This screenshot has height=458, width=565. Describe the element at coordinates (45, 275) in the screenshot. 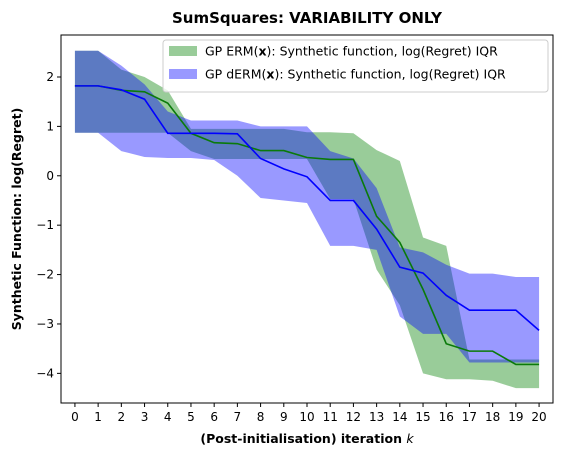

I see `y-tick-label: −2` at that location.